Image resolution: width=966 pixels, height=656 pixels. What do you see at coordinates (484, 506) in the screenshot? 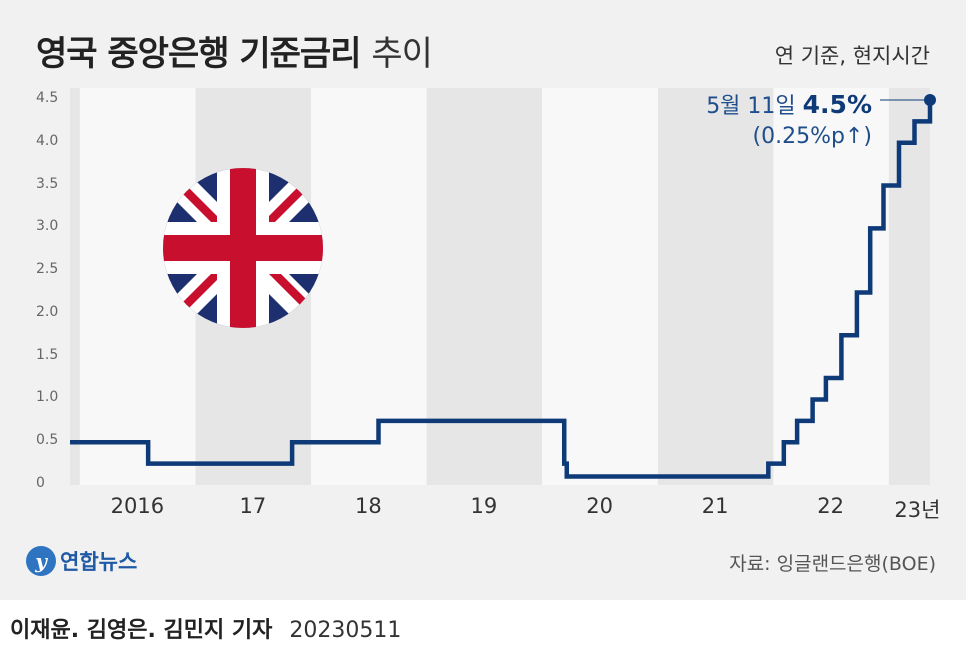
I see `x-tick-label: 19` at bounding box center [484, 506].